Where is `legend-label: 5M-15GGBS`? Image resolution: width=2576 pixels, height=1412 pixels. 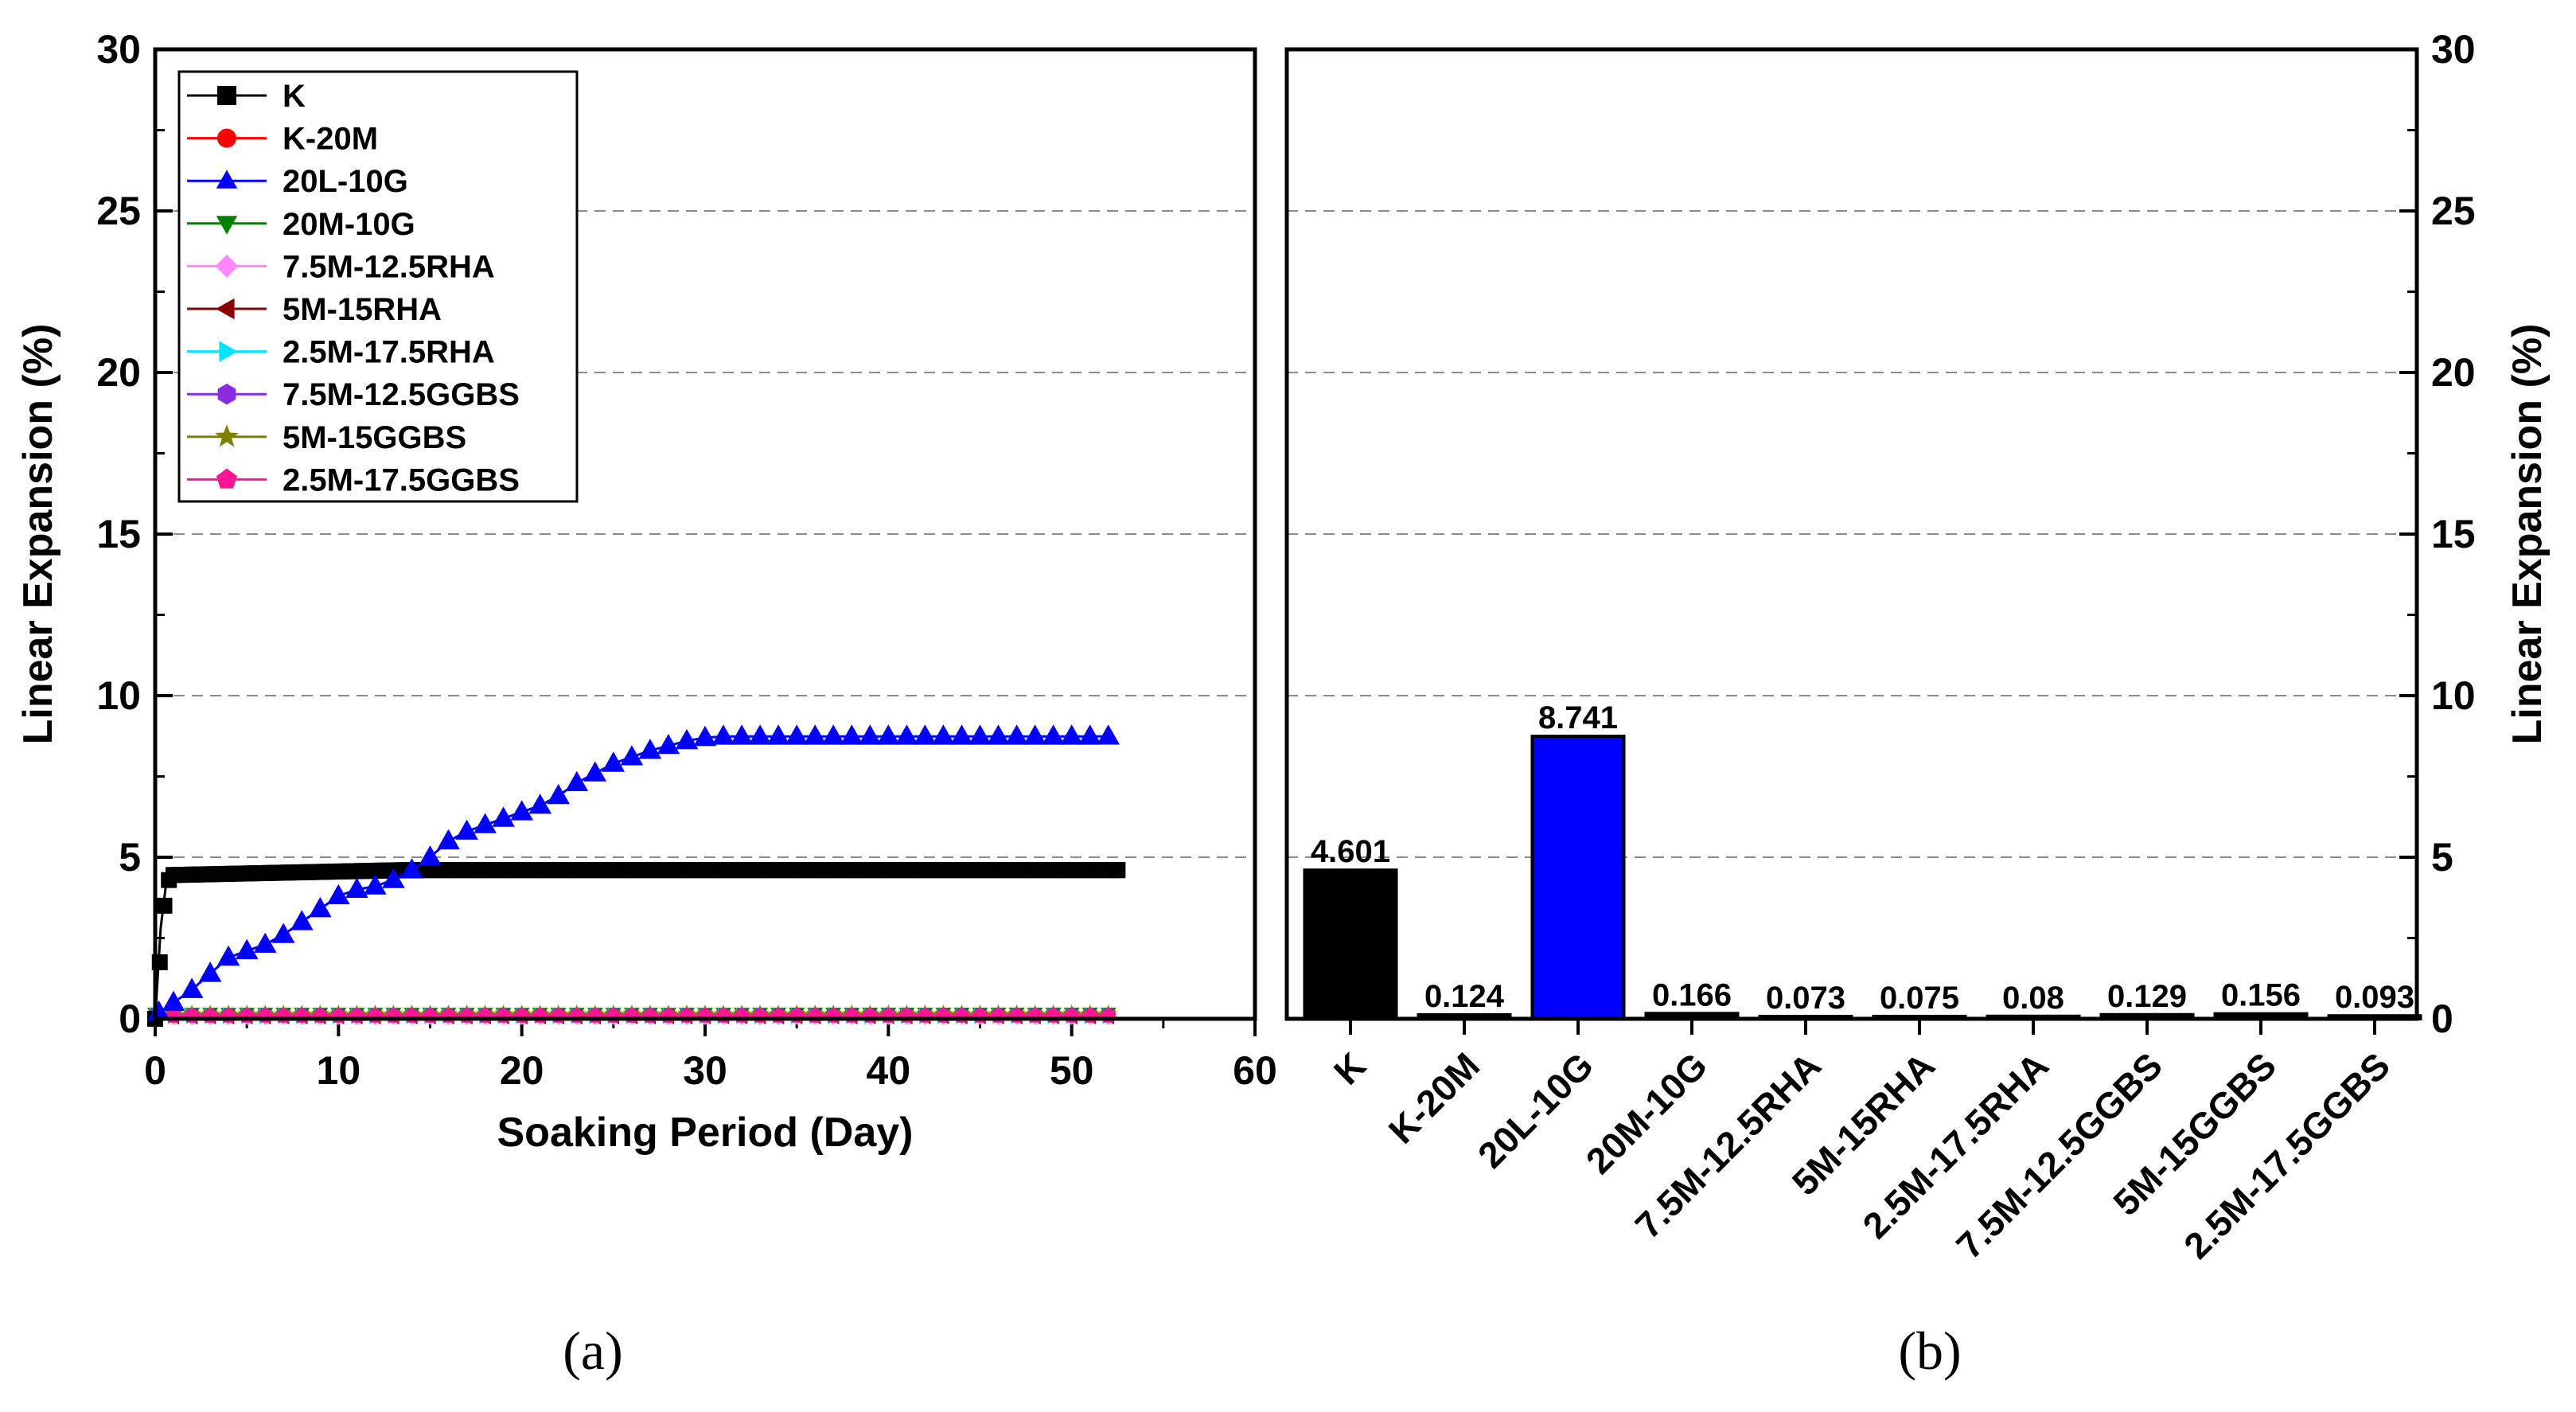 legend-label: 5M-15GGBS is located at coordinates (374, 437).